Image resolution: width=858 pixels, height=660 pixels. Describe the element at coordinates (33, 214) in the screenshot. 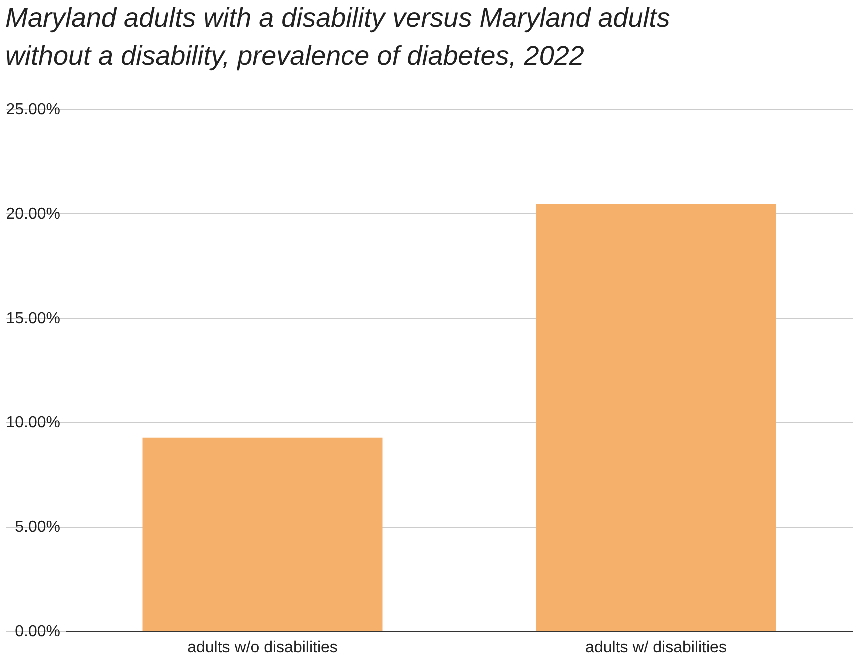

I see `y-tick-label: 20.00%` at that location.